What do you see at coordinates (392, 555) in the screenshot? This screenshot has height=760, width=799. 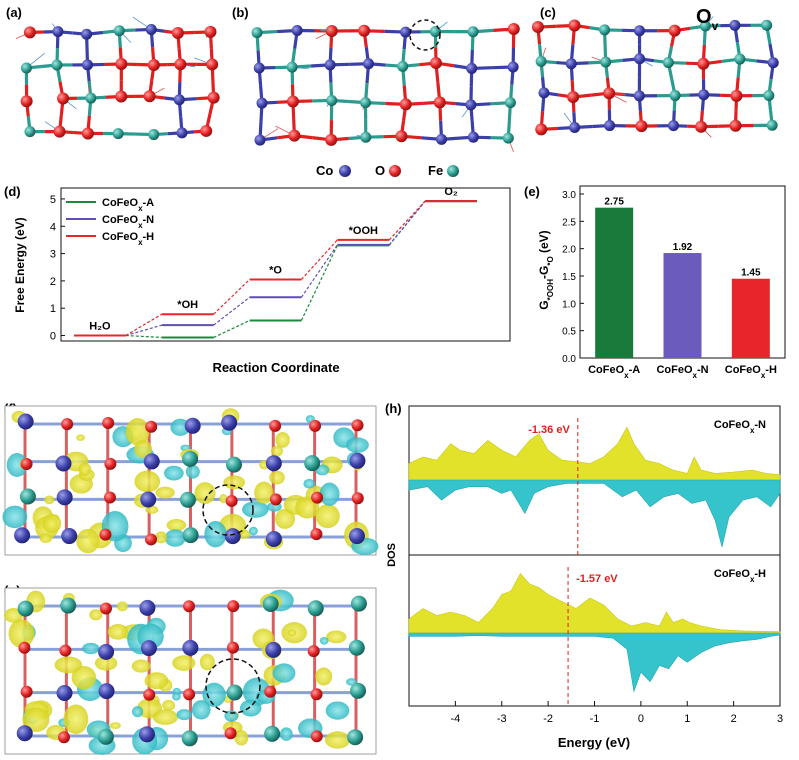 I see `chart-h-ylabel: DOS` at bounding box center [392, 555].